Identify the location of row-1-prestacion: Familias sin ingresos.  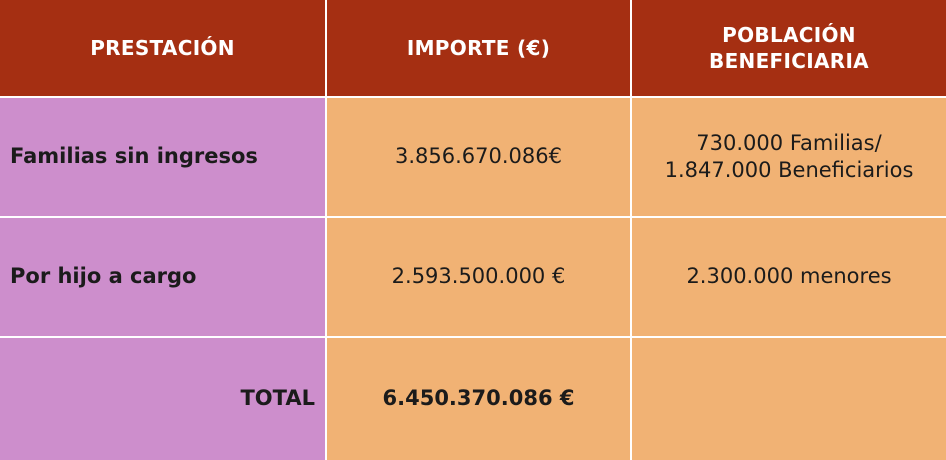
(163, 158).